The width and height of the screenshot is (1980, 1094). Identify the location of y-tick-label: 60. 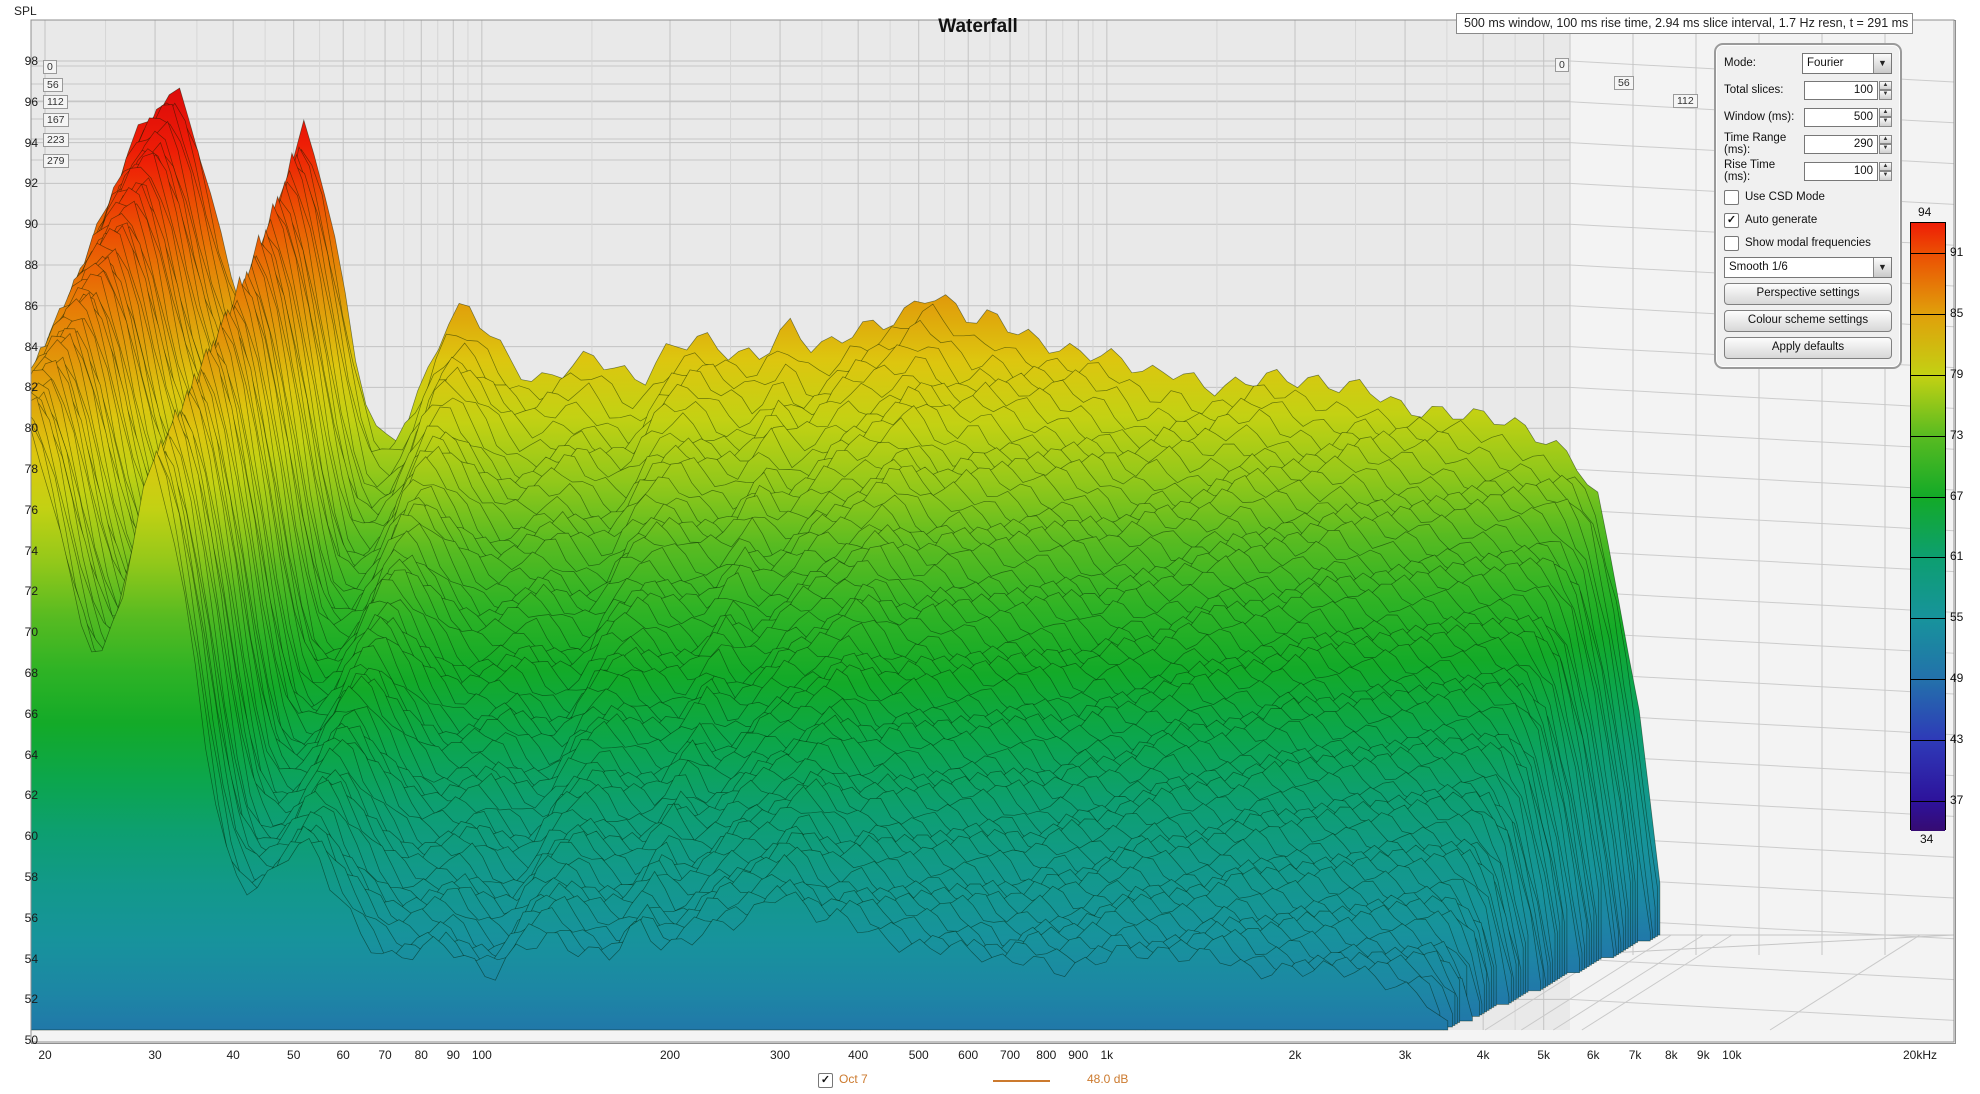
(31, 836).